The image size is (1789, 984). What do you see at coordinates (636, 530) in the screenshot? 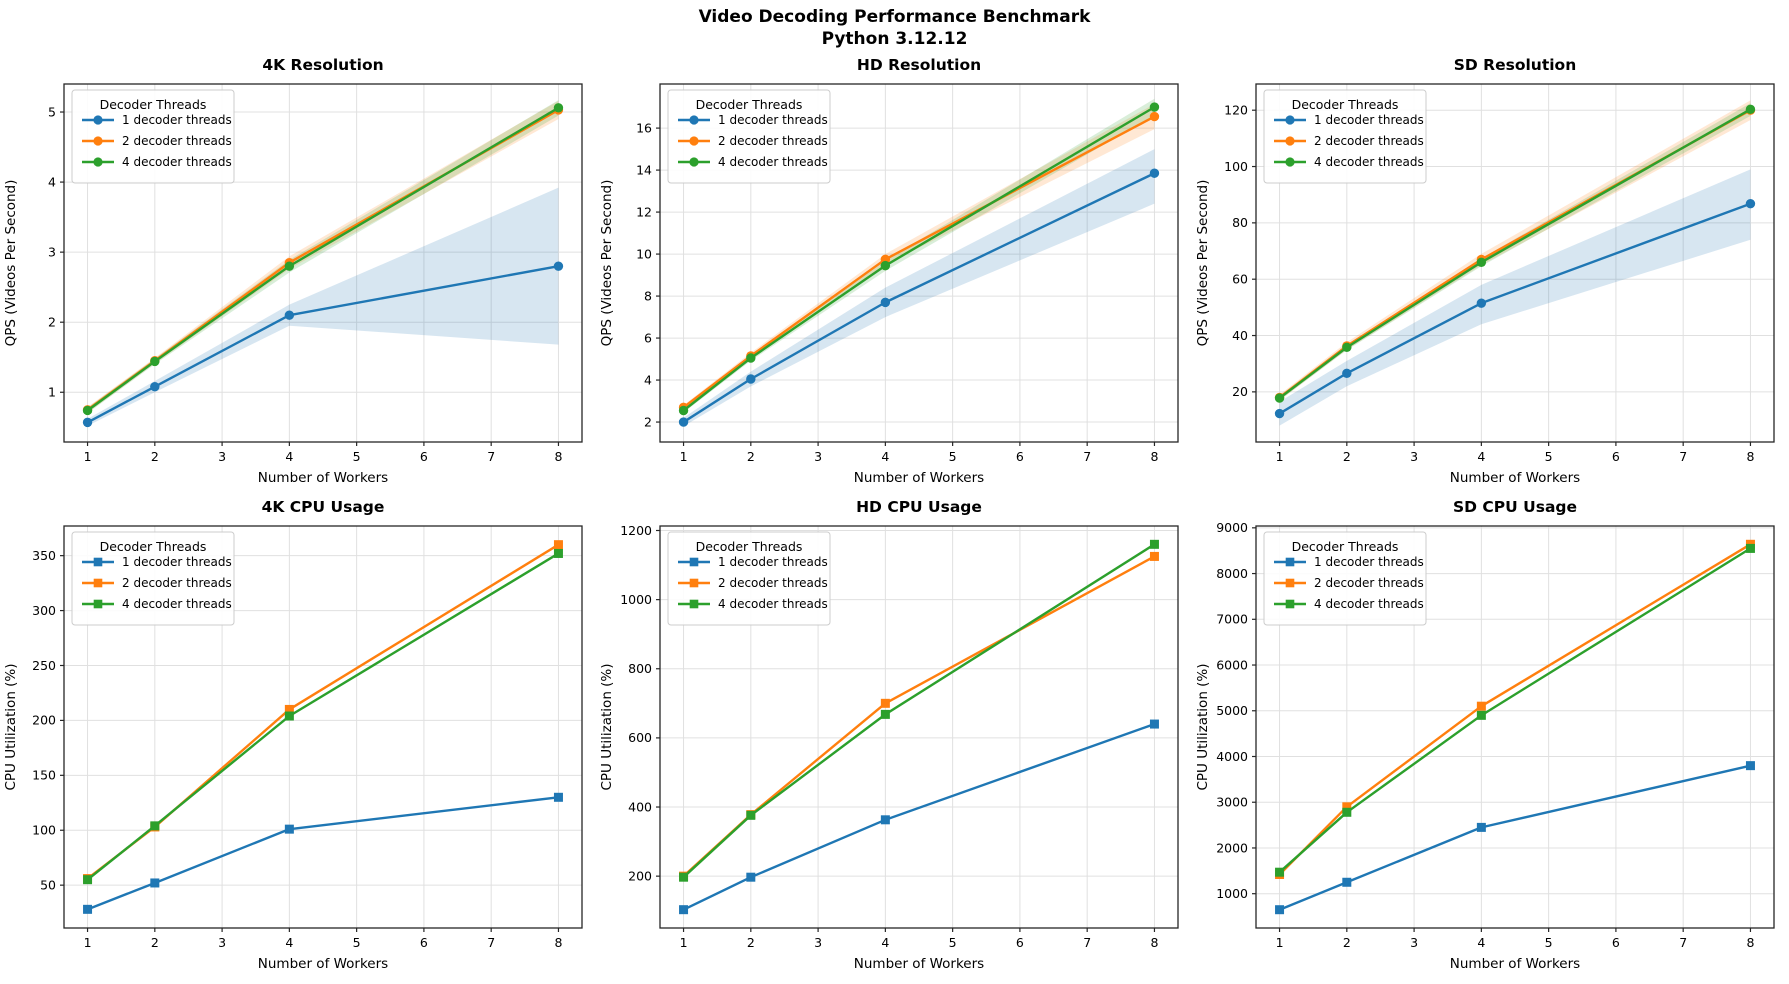
I see `y-tick-label: 1200` at bounding box center [636, 530].